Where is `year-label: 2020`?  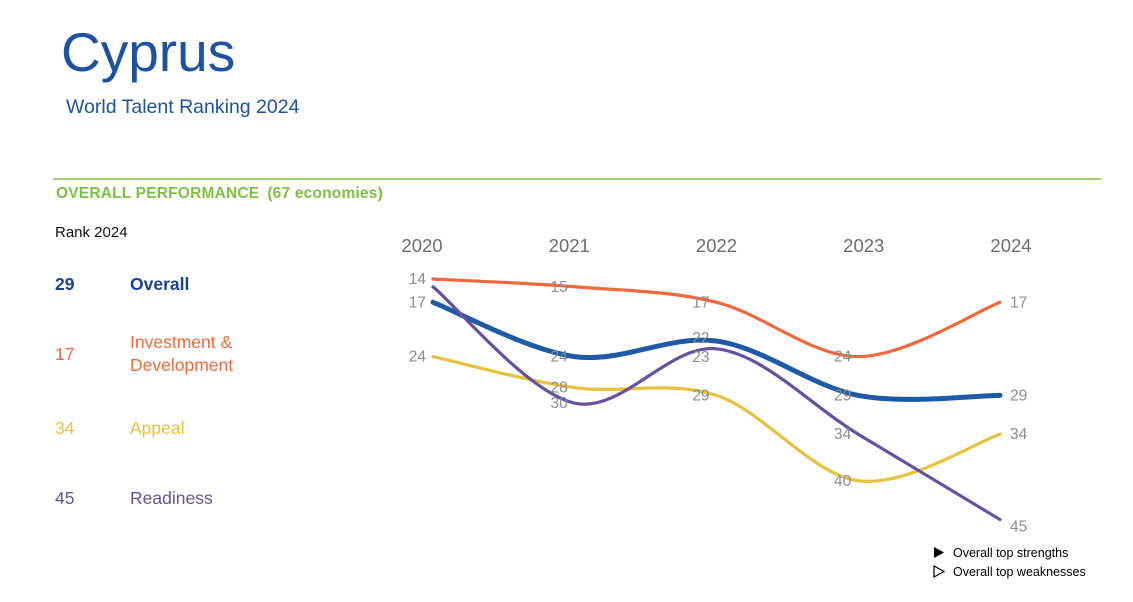
year-label: 2020 is located at coordinates (421, 245).